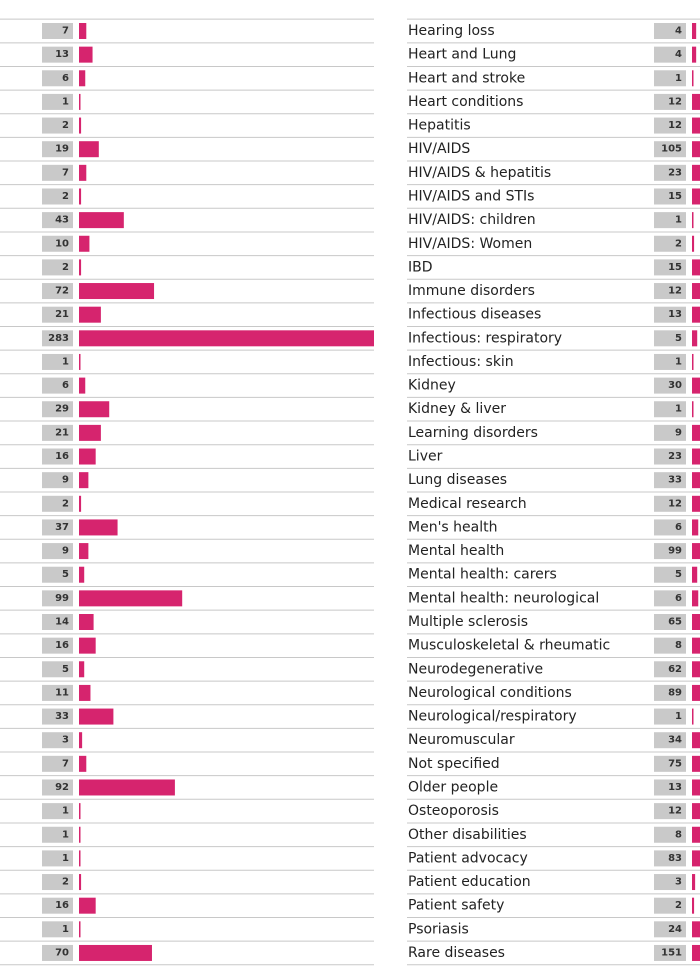 The width and height of the screenshot is (700, 980). What do you see at coordinates (678, 645) in the screenshot?
I see `value-label: 8` at bounding box center [678, 645].